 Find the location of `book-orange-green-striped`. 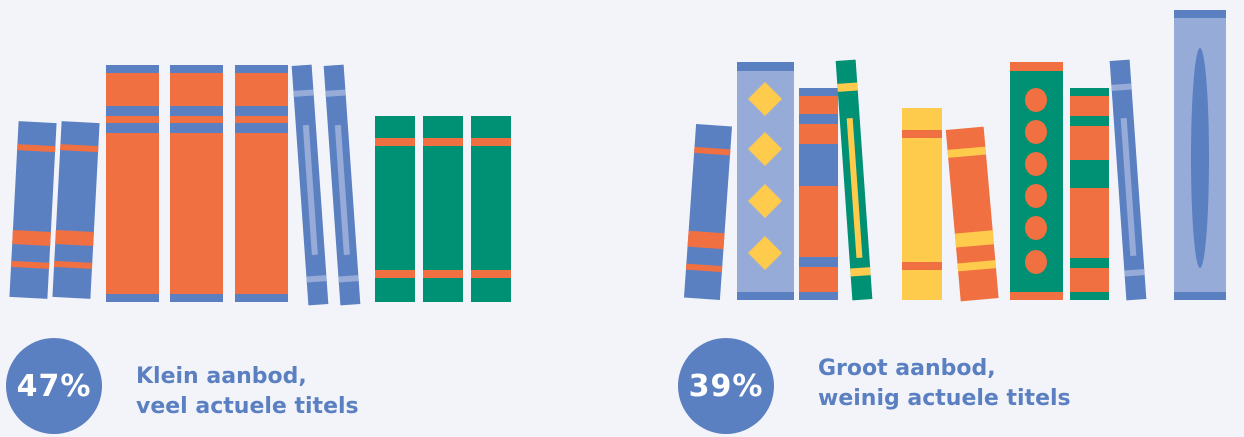

book-orange-green-striped is located at coordinates (1089, 194).